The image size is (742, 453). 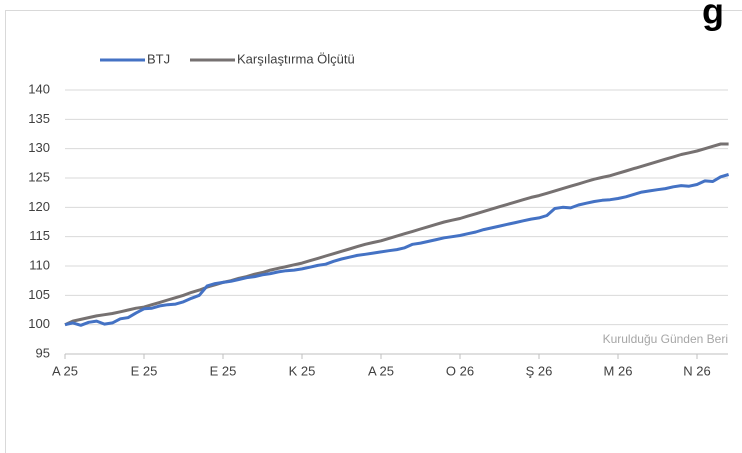 I want to click on annotation: Kurulduğu Günden Beri, so click(x=665, y=339).